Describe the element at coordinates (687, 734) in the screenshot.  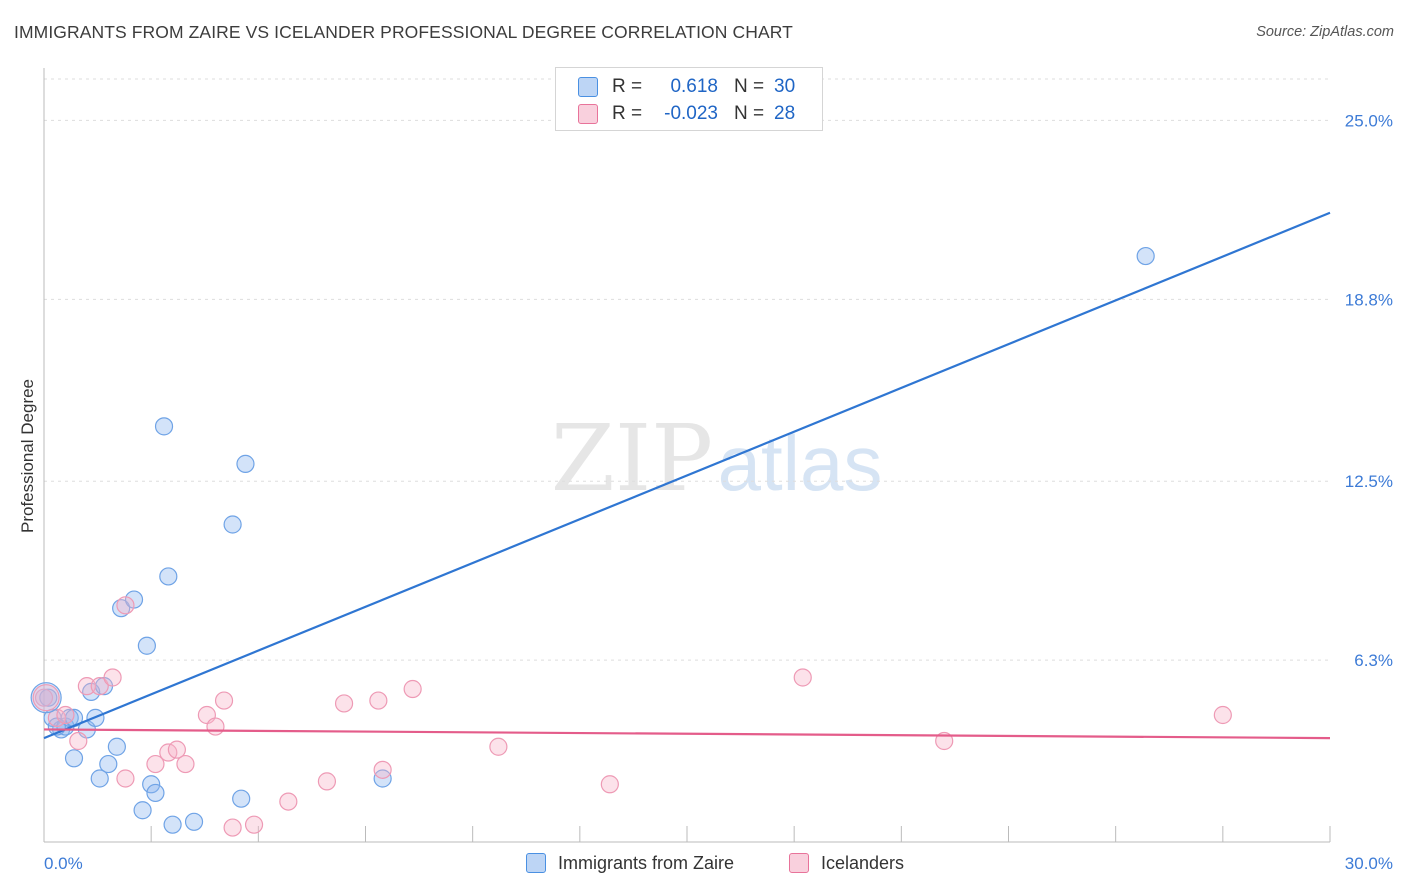
I see `icelander-trend-line` at that location.